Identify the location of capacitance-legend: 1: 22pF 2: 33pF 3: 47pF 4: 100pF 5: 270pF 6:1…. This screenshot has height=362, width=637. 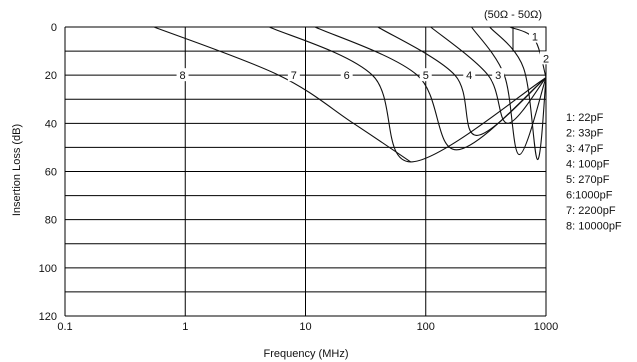
(594, 172).